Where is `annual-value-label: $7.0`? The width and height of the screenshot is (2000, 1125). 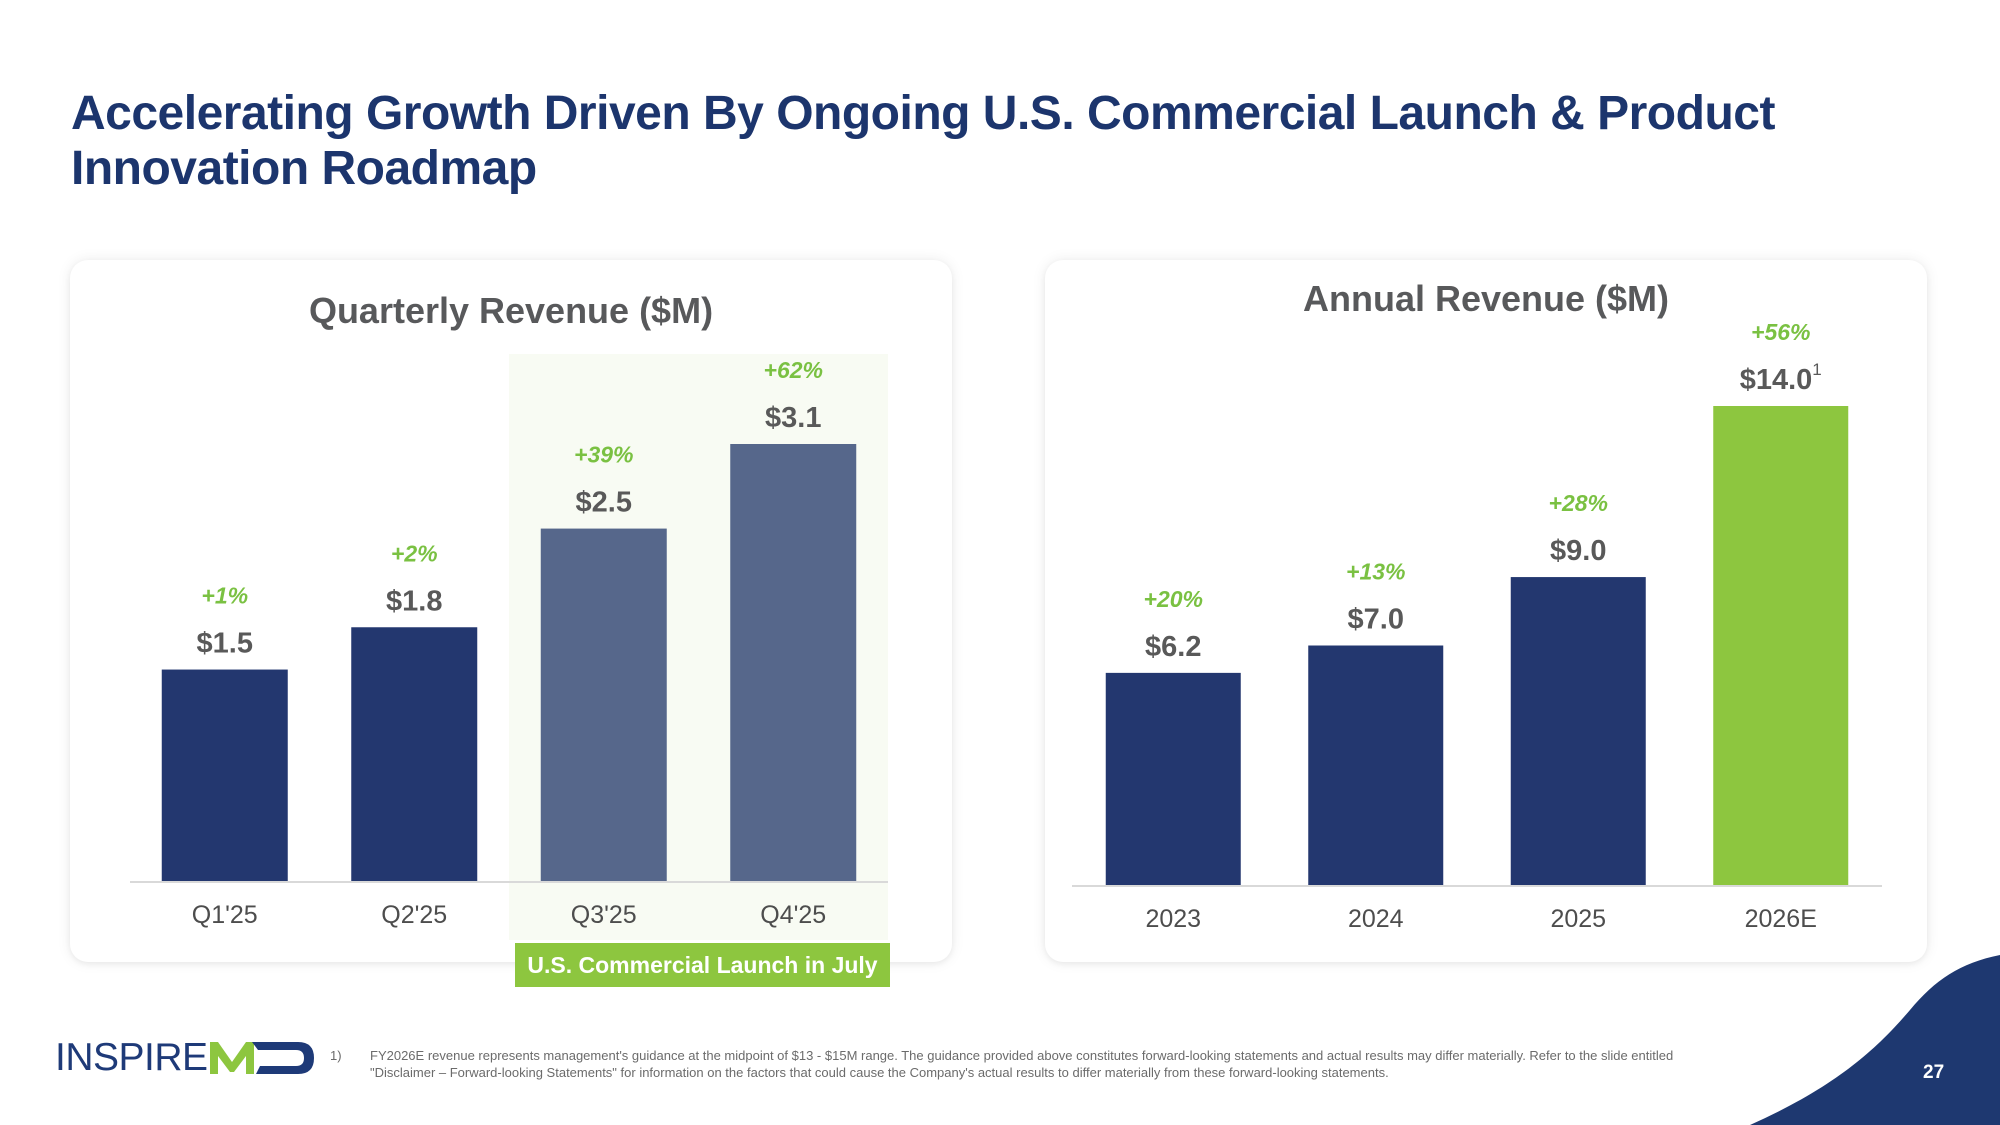
annual-value-label: $7.0 is located at coordinates (1376, 620).